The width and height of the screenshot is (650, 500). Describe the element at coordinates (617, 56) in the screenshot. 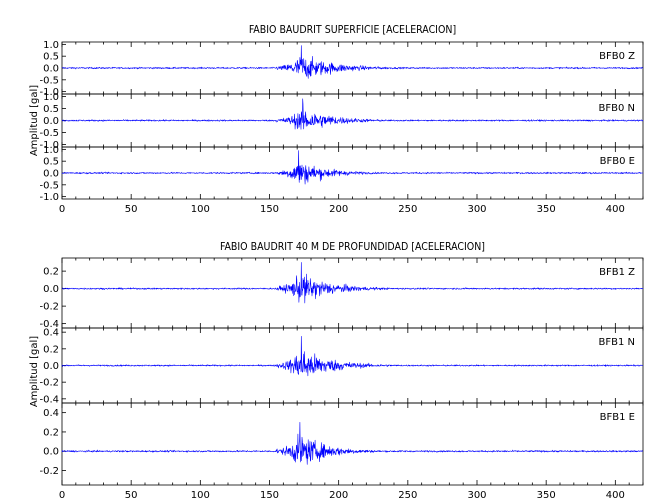

I see `channel-label: BFB0 Z` at that location.